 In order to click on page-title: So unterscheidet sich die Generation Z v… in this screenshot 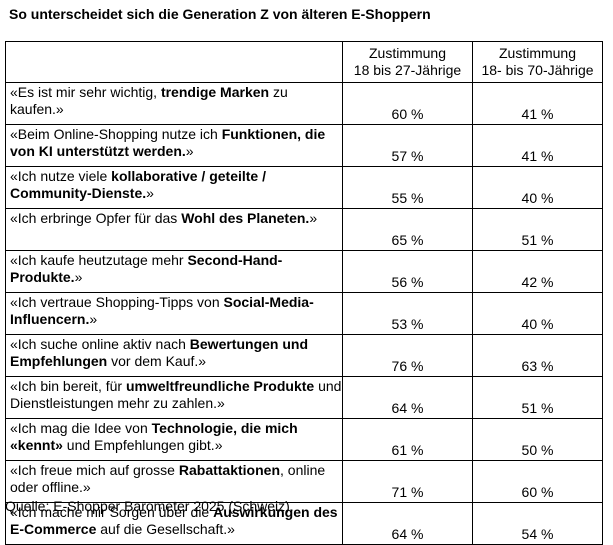, I will do `click(220, 14)`.